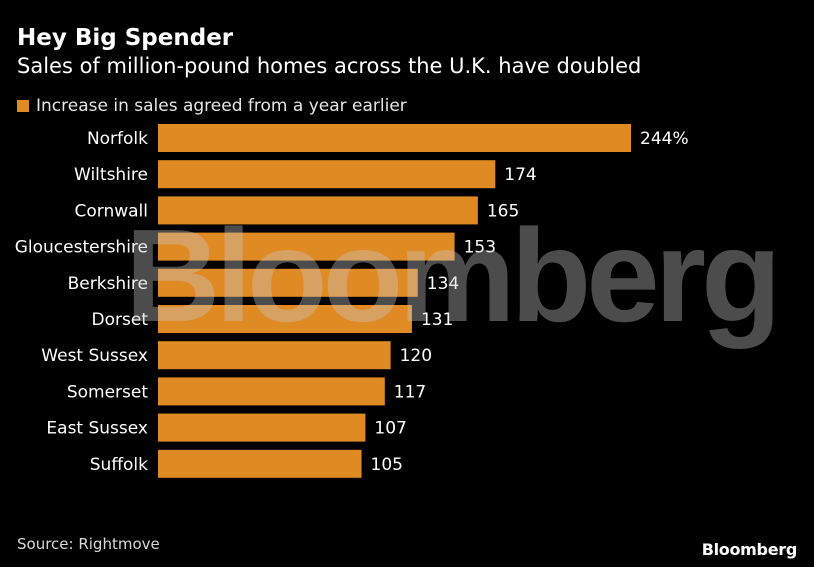 Image resolution: width=814 pixels, height=567 pixels. I want to click on bar-berkshire, so click(288, 282).